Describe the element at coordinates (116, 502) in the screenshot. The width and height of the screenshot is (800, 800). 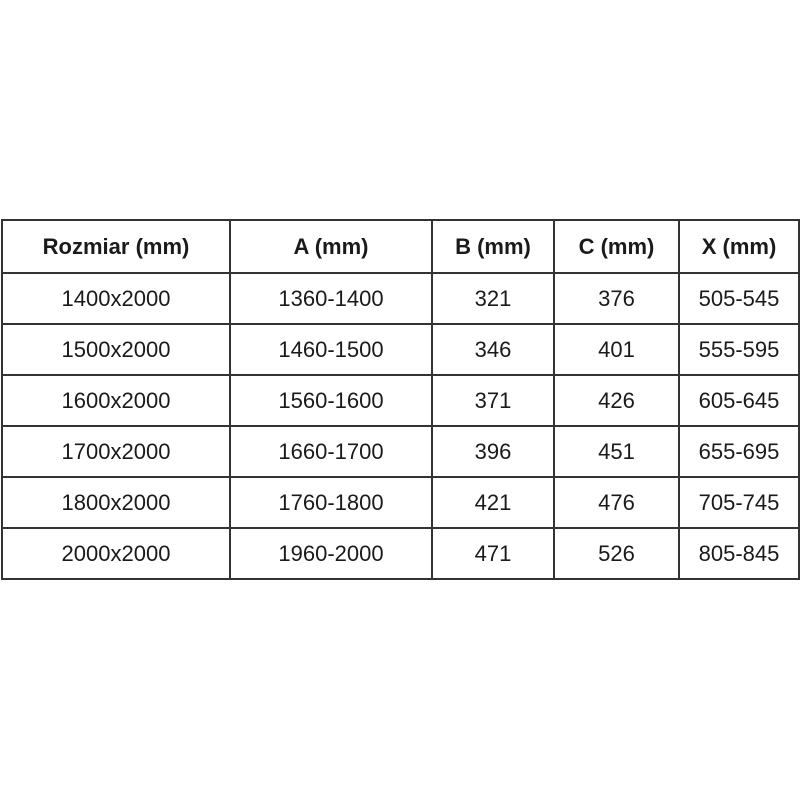
I see `cell-rozmiar: 1800x2000` at that location.